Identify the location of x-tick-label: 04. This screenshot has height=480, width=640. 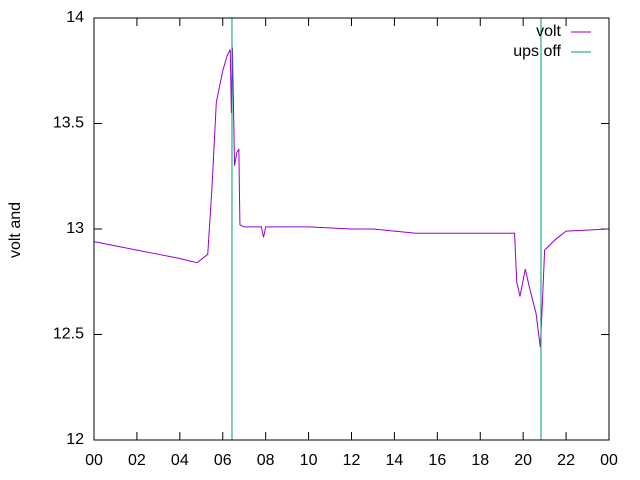
(180, 460).